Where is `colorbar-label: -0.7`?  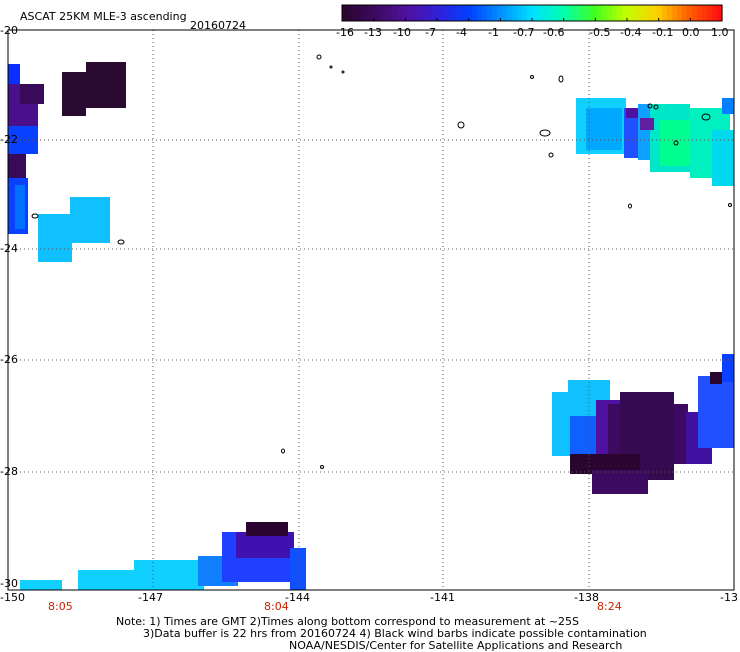 colorbar-label: -0.7 is located at coordinates (524, 32).